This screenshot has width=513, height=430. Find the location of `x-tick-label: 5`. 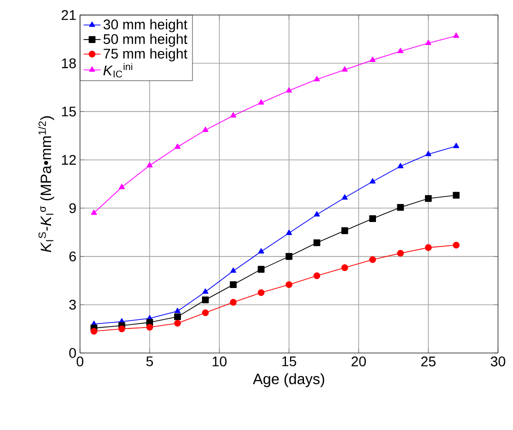

x-tick-label: 5 is located at coordinates (149, 361).